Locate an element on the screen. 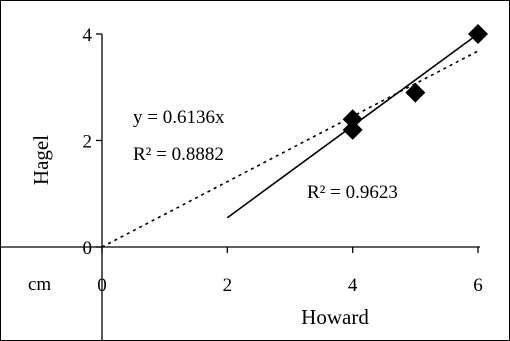 Image resolution: width=510 pixels, height=341 pixels. x-tick-label: 0 is located at coordinates (102, 285).